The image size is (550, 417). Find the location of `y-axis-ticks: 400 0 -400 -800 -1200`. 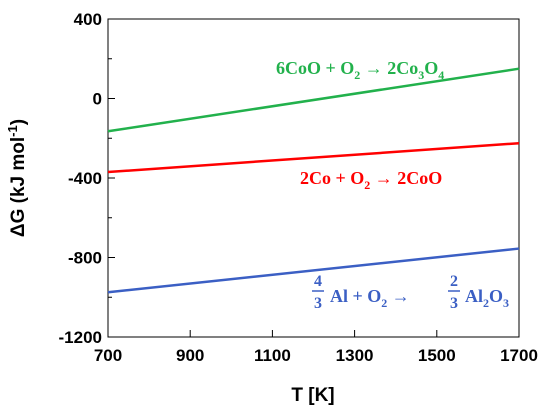

y-axis-ticks: 400 0 -400 -800 -1200 is located at coordinates (87, 178).